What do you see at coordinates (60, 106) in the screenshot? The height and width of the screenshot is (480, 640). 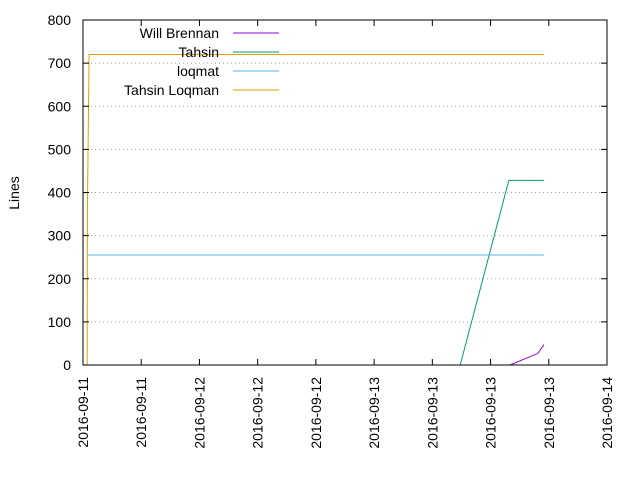 I see `y-tick-label: 600` at bounding box center [60, 106].